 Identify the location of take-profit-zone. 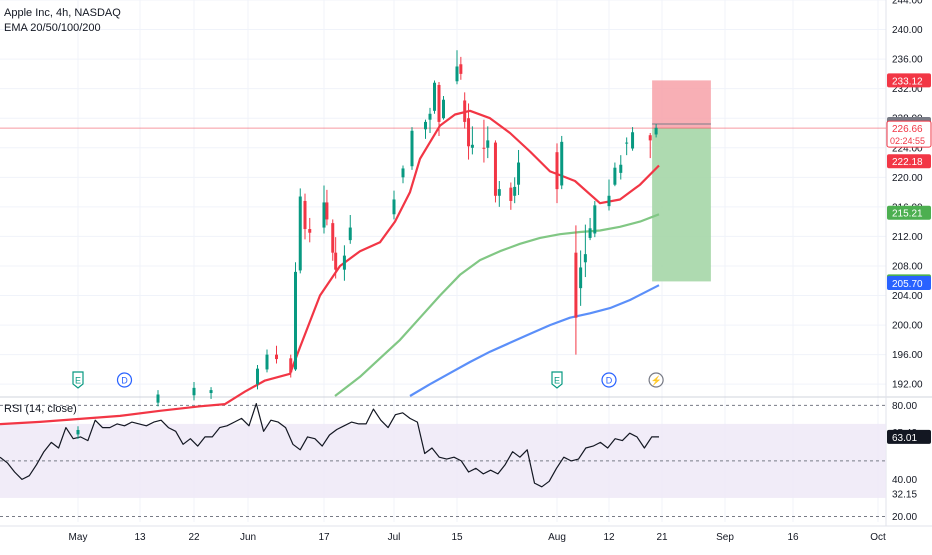
(681, 205).